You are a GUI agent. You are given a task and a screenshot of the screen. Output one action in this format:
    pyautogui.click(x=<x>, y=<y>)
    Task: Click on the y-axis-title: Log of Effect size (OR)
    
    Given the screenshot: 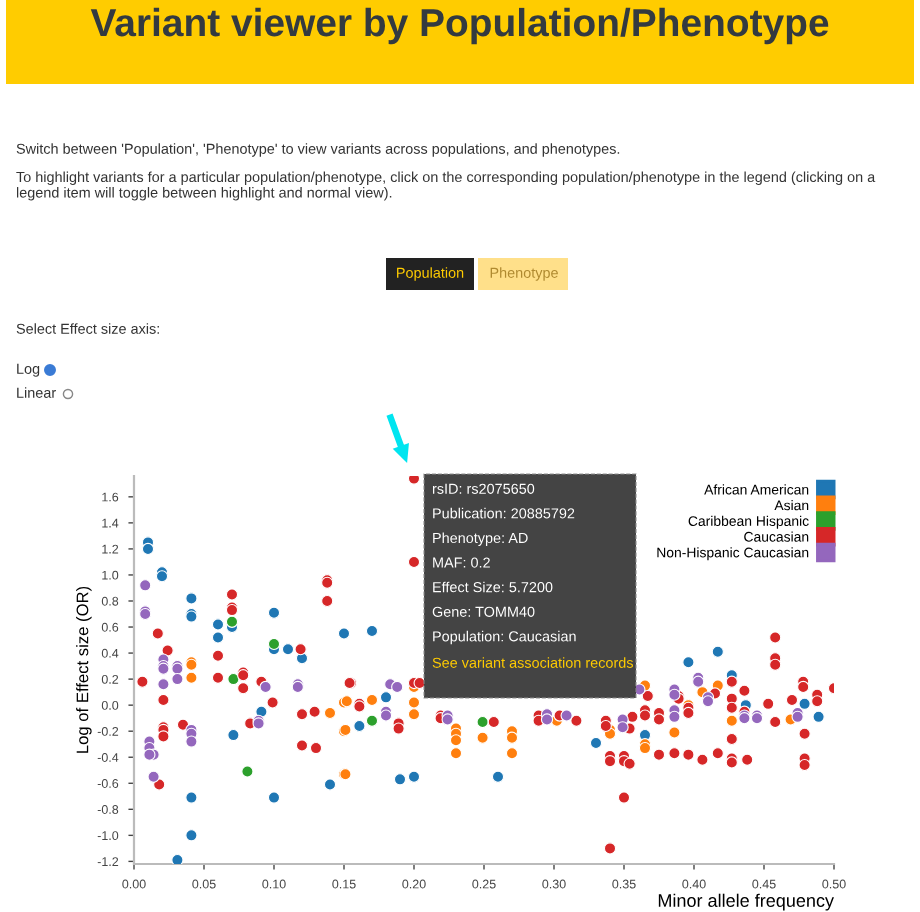 What is the action you would take?
    pyautogui.click(x=84, y=669)
    